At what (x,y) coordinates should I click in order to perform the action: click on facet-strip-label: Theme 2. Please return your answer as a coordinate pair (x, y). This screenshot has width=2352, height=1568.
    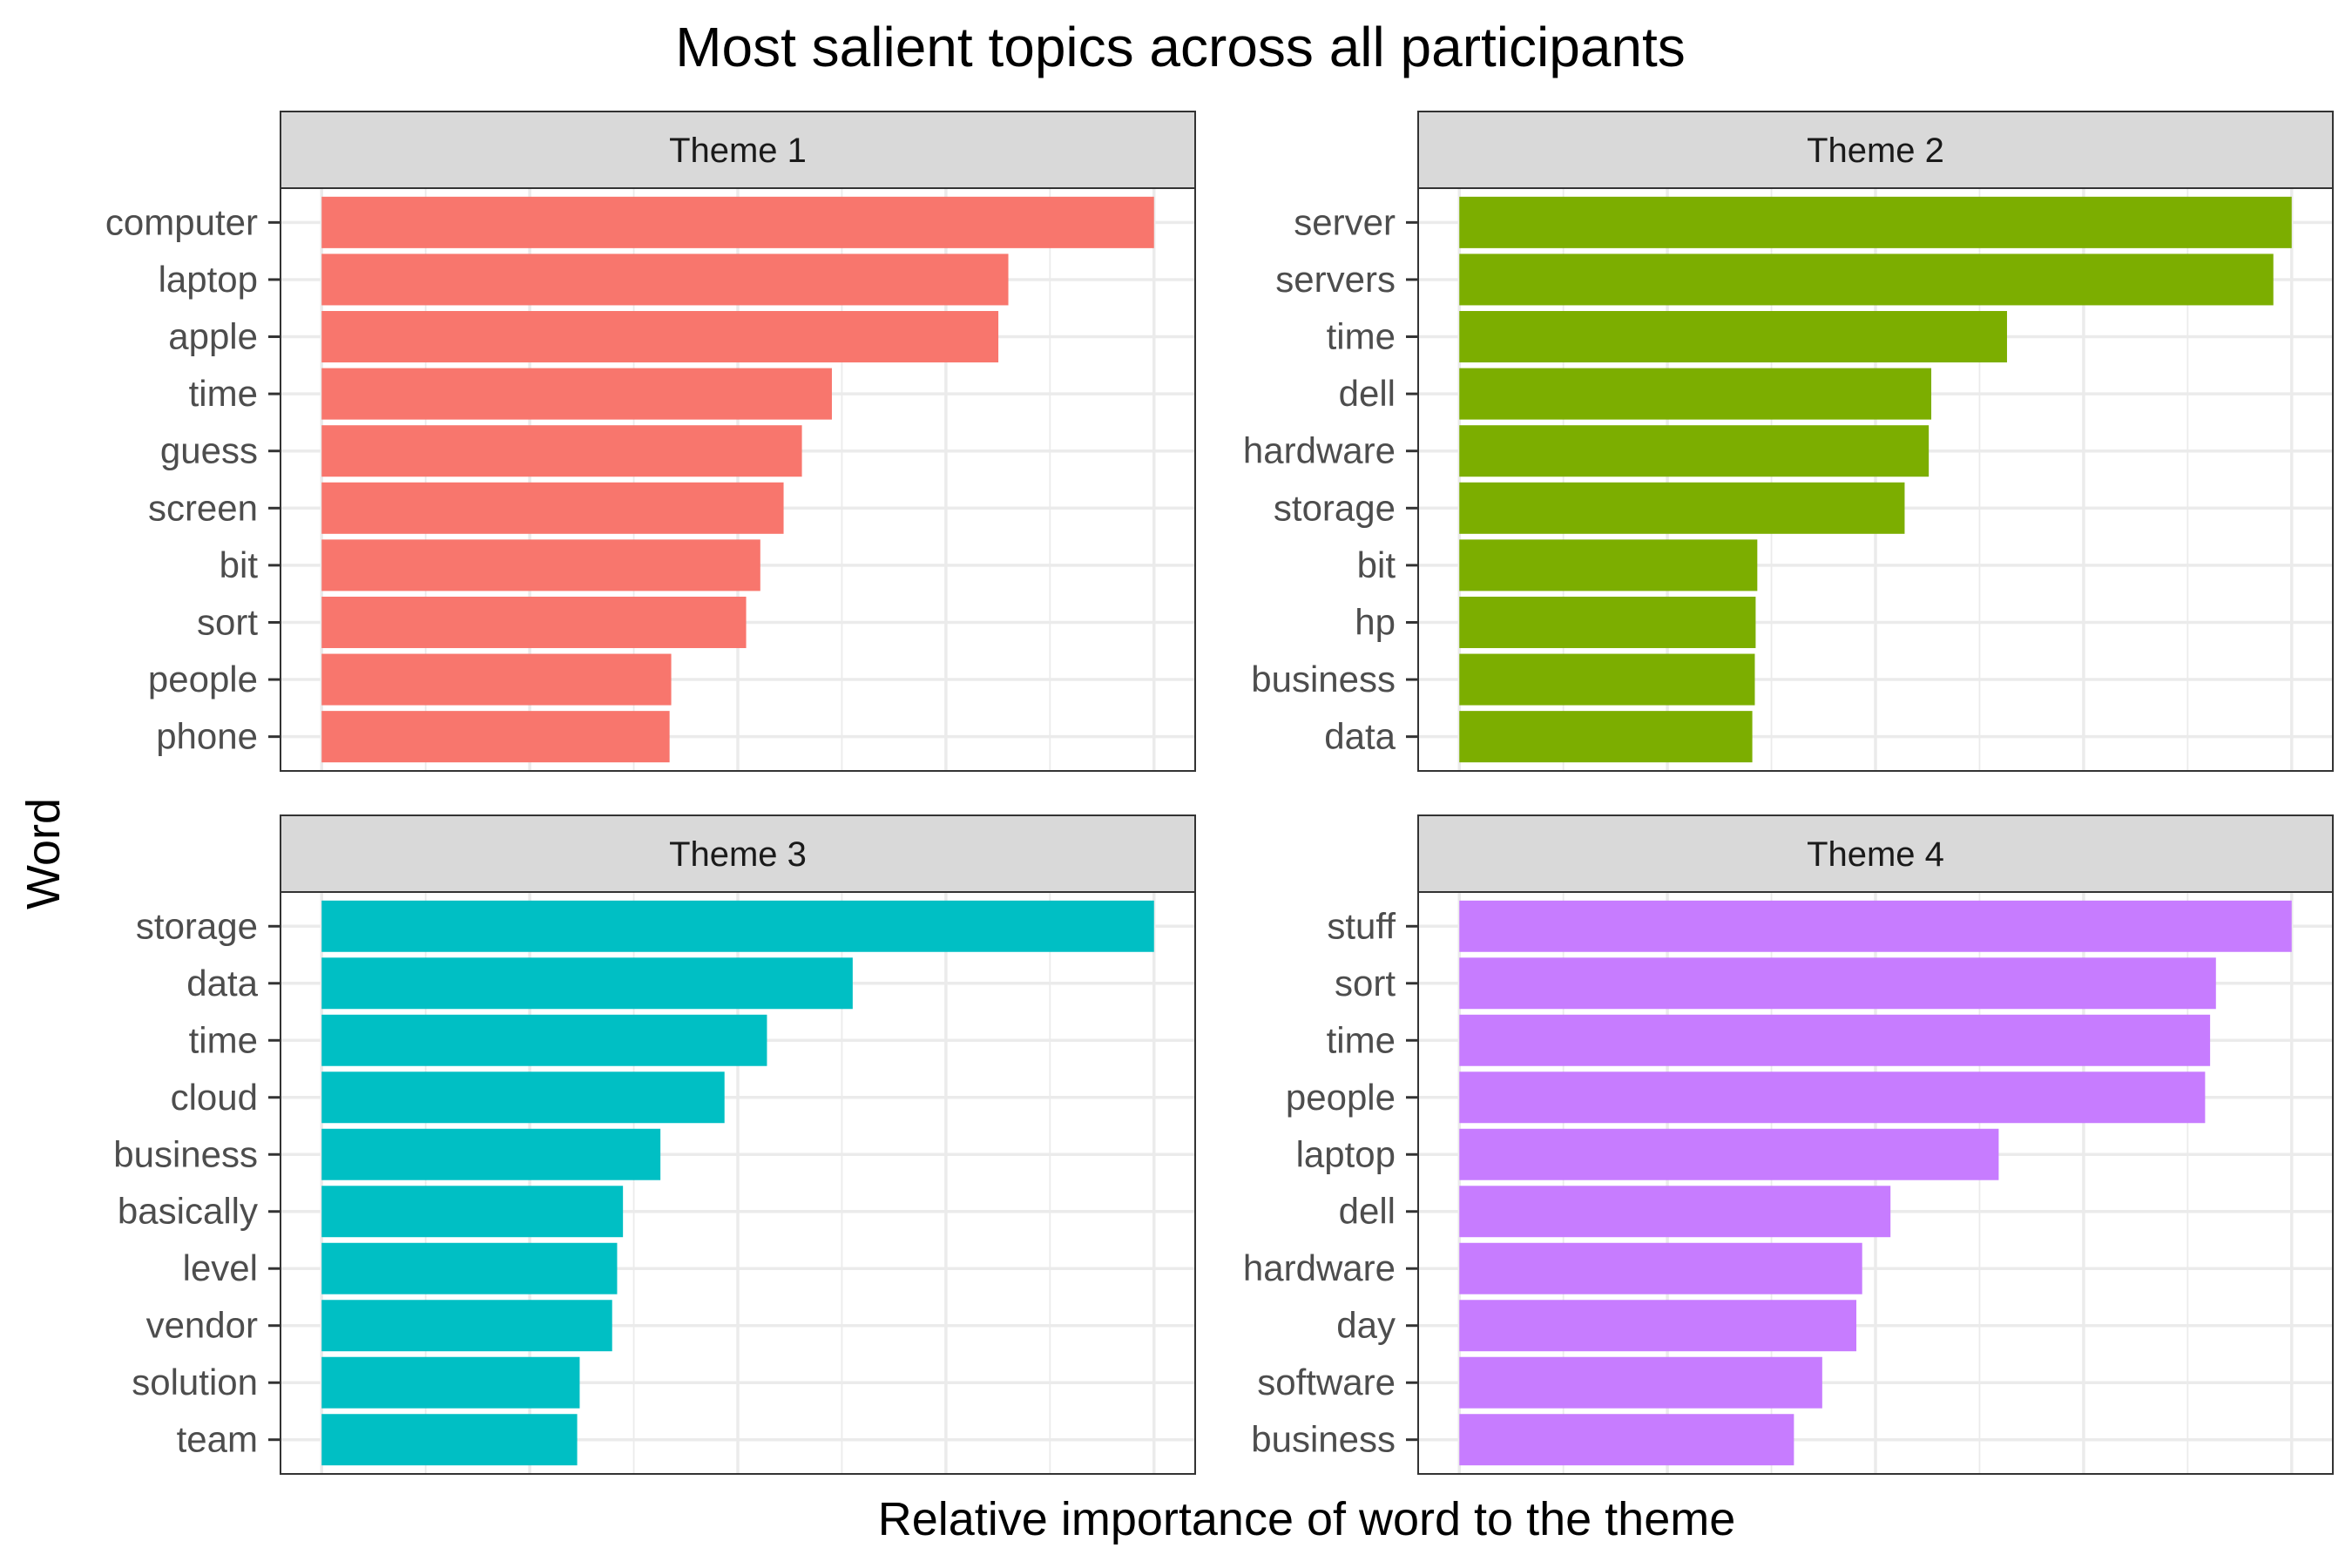
    Looking at the image, I should click on (1876, 151).